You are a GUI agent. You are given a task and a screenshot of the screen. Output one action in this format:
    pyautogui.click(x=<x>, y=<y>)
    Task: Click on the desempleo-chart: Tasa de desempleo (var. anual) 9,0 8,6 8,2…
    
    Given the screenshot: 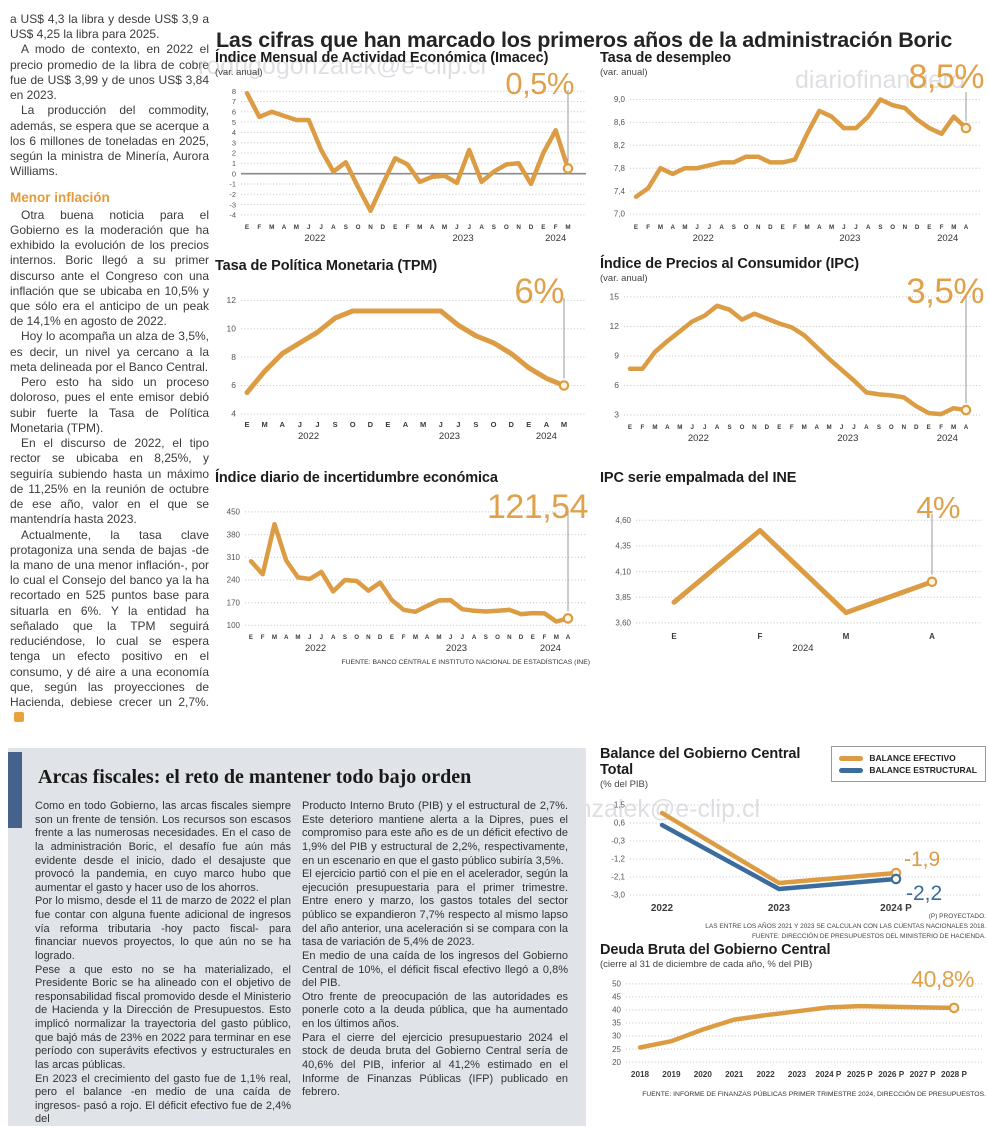 What is the action you would take?
    pyautogui.click(x=793, y=149)
    